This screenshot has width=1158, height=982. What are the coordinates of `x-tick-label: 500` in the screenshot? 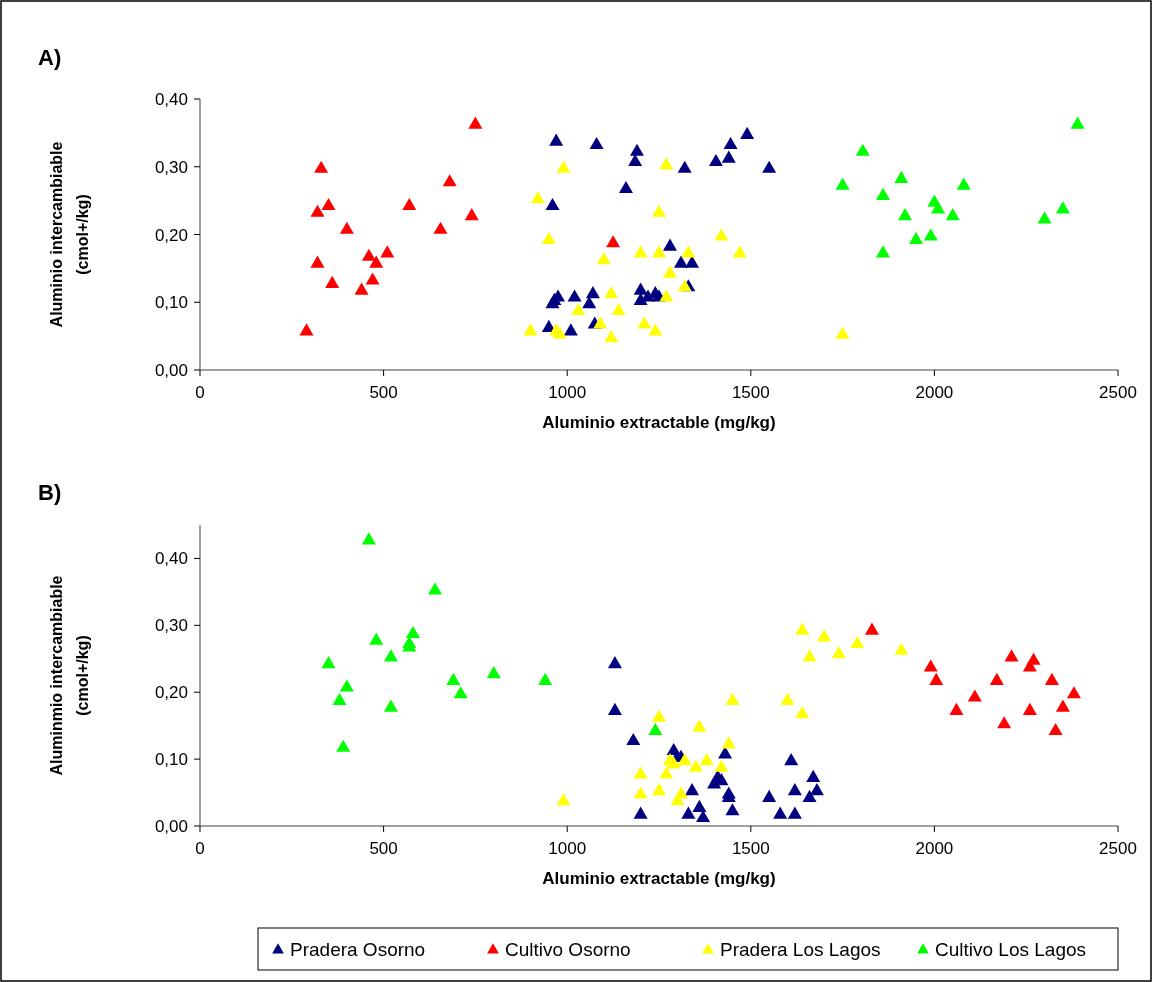 It's located at (383, 848).